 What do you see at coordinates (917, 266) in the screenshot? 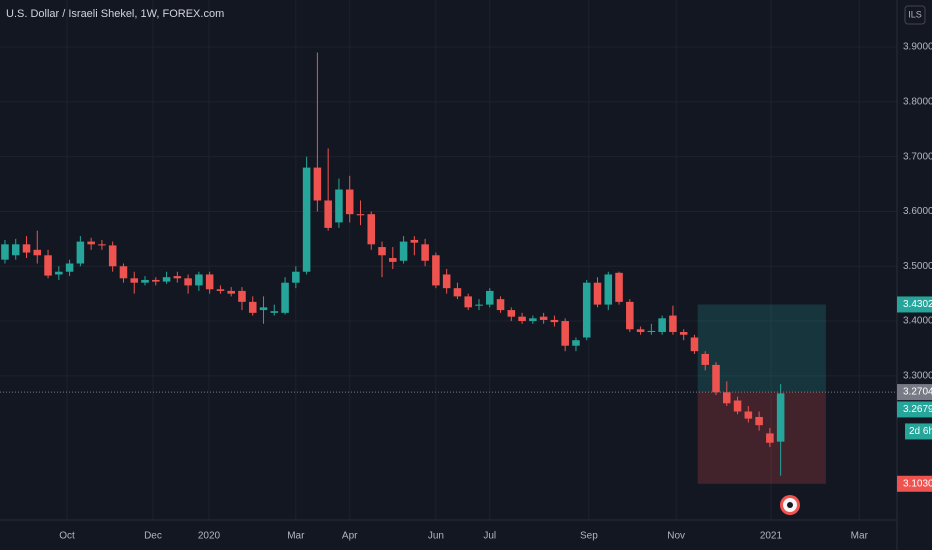
I see `y-tick-label: 3.50000` at bounding box center [917, 266].